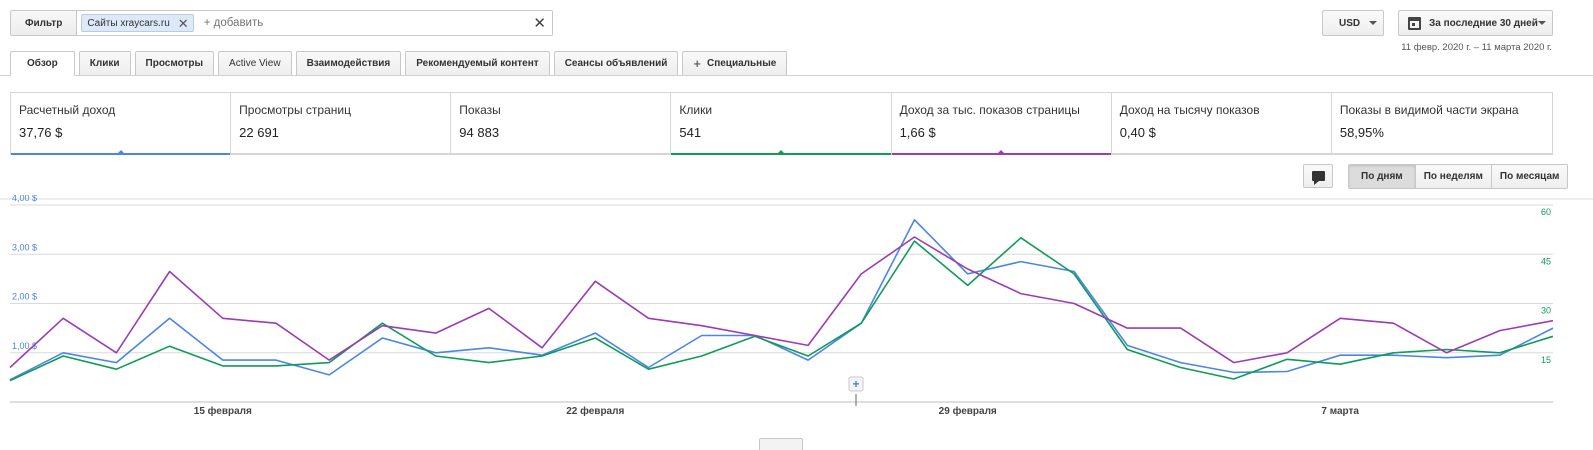 This screenshot has width=1593, height=450. I want to click on granularity-toggle: По дням По неделям По месяцам, so click(1458, 176).